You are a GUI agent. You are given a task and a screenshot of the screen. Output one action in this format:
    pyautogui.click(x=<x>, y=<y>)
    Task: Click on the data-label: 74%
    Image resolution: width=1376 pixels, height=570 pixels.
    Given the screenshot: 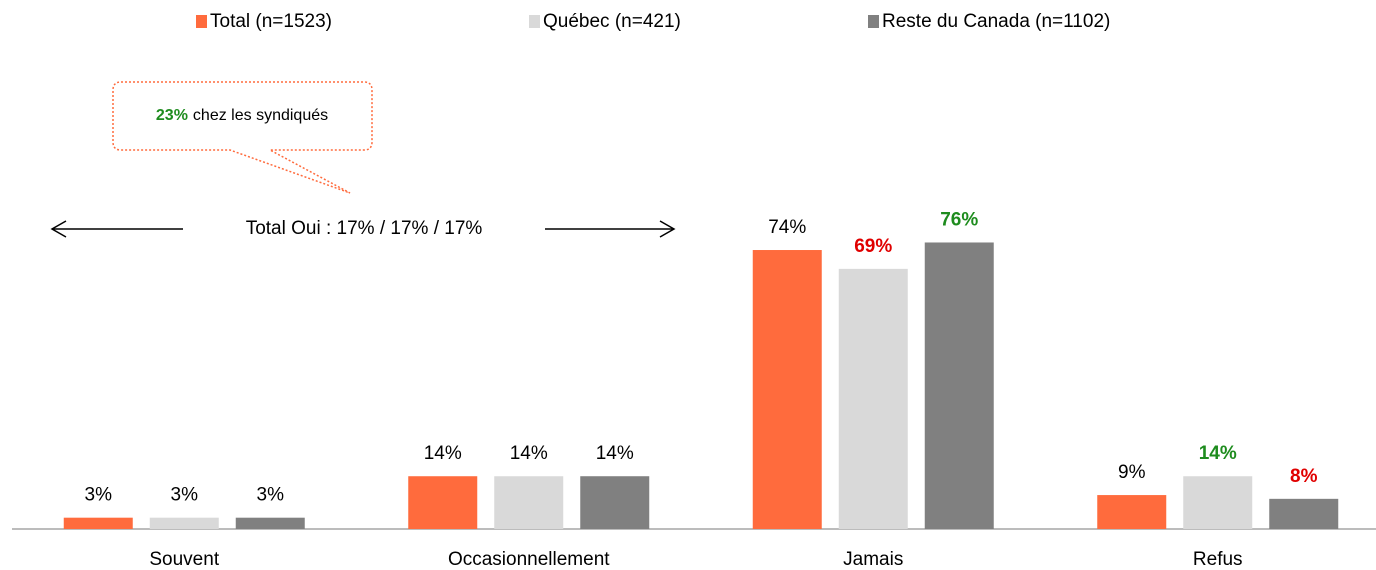 What is the action you would take?
    pyautogui.click(x=787, y=227)
    